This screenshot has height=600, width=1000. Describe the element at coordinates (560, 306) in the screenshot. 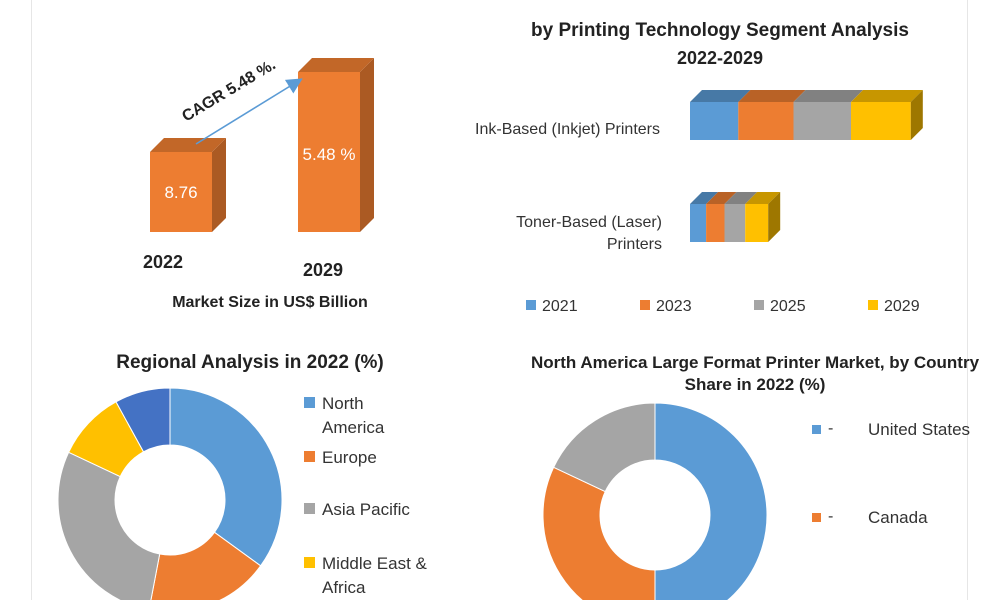

I see `legend-label-2021: 2021` at that location.